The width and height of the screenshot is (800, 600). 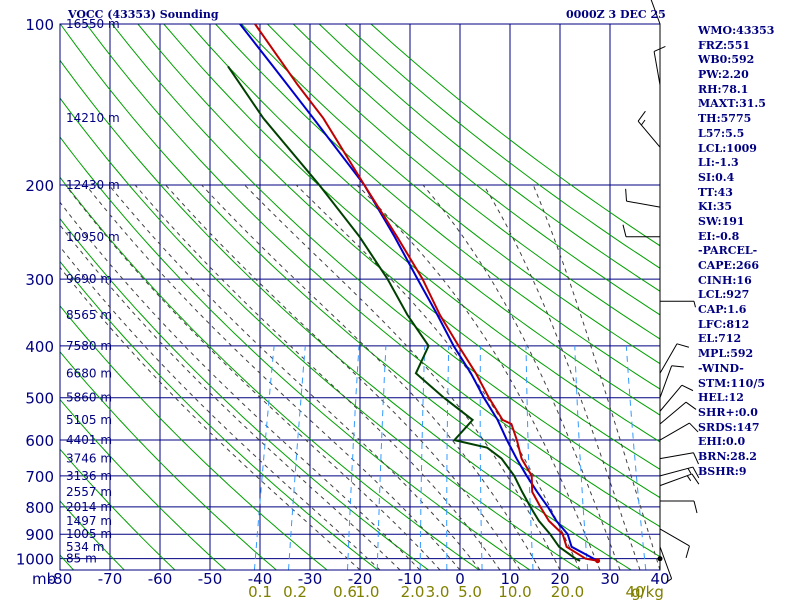 I want to click on param-21: EL:712, so click(x=720, y=339).